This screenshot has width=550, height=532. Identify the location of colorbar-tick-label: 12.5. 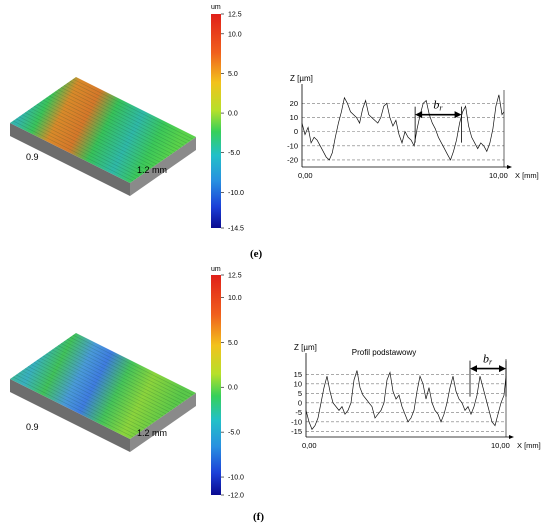
(235, 276).